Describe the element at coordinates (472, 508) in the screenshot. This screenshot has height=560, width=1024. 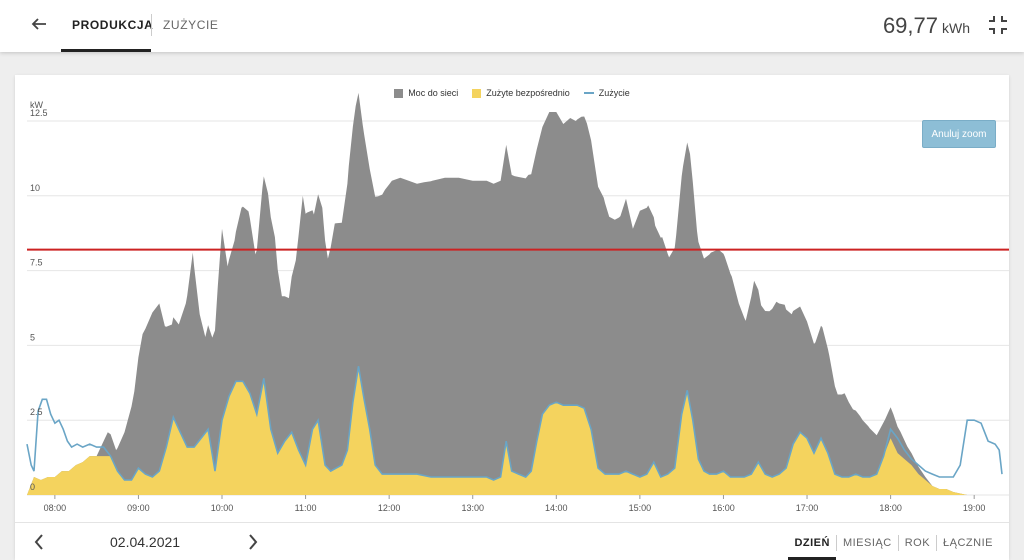
I see `x-tick-label: 13:00` at that location.